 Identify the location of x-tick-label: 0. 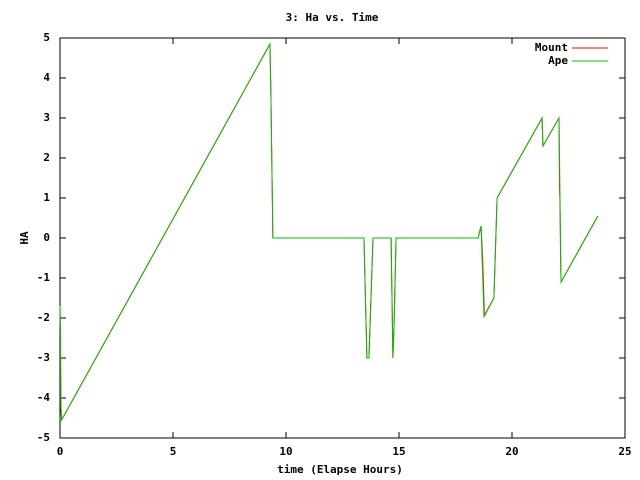
(60, 451).